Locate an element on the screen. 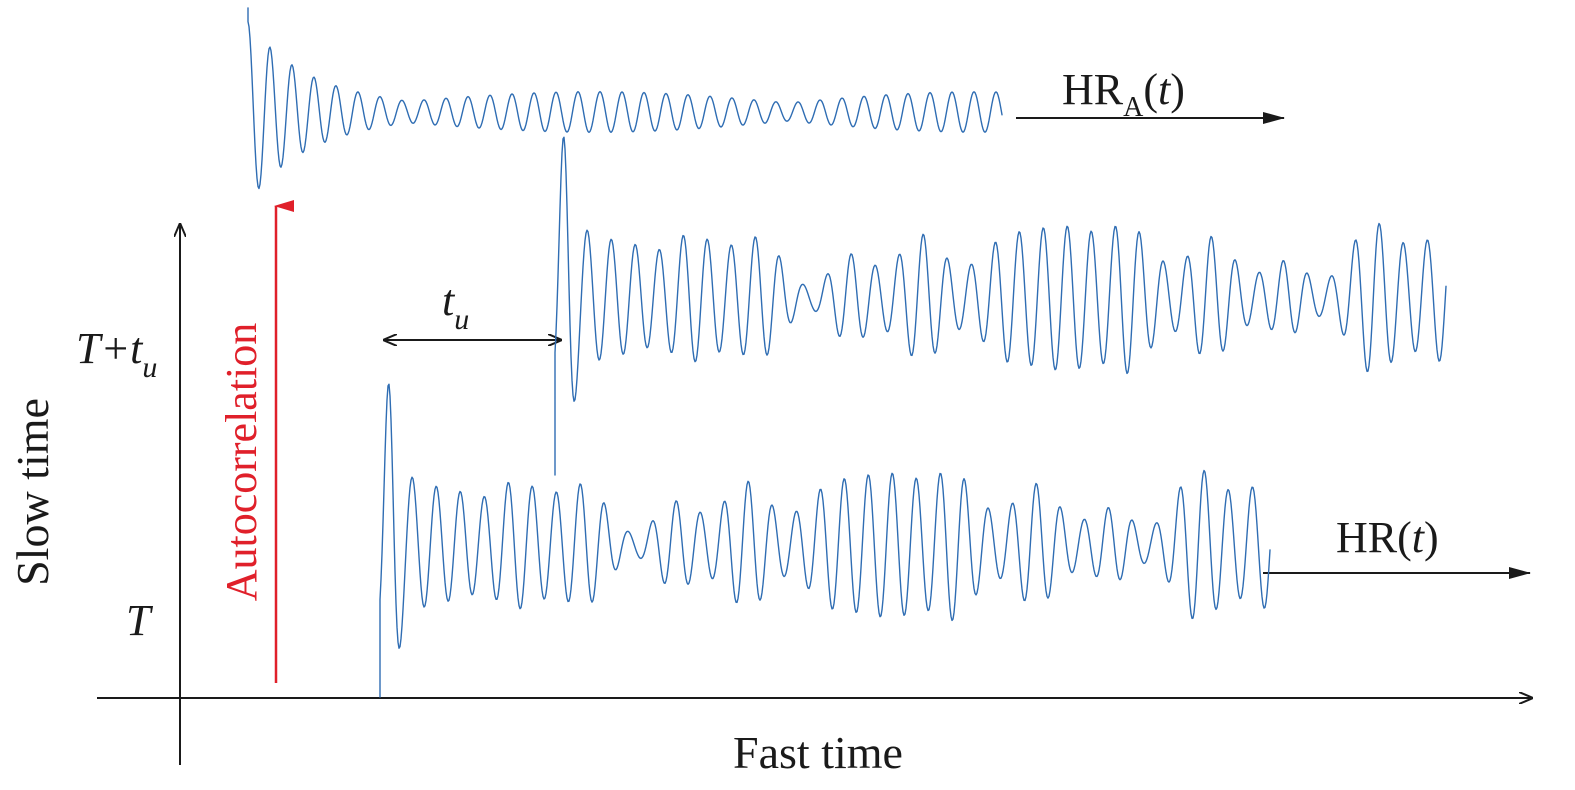  hra-autocorrelation-waveform is located at coordinates (625, 98).